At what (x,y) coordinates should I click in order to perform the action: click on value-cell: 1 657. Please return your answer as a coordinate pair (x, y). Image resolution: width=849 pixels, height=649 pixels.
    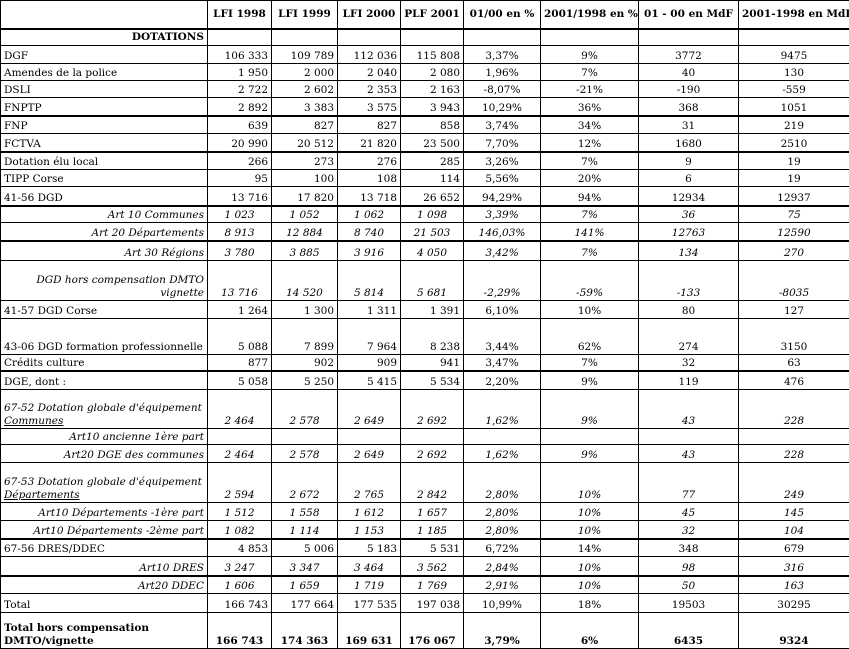
    Looking at the image, I should click on (432, 512).